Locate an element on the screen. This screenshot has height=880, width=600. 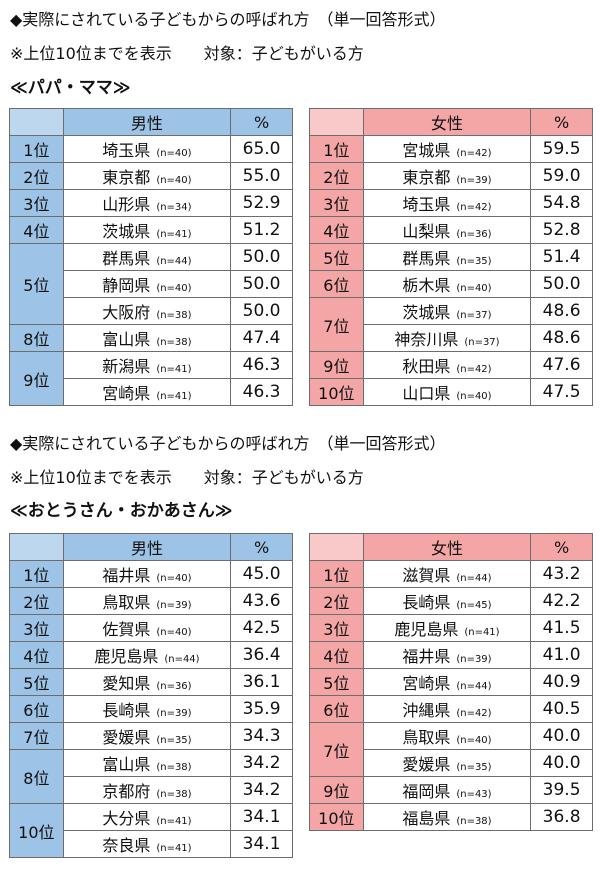
table-row: 10位 福島県 (n=38) 36.8 is located at coordinates (451, 817).